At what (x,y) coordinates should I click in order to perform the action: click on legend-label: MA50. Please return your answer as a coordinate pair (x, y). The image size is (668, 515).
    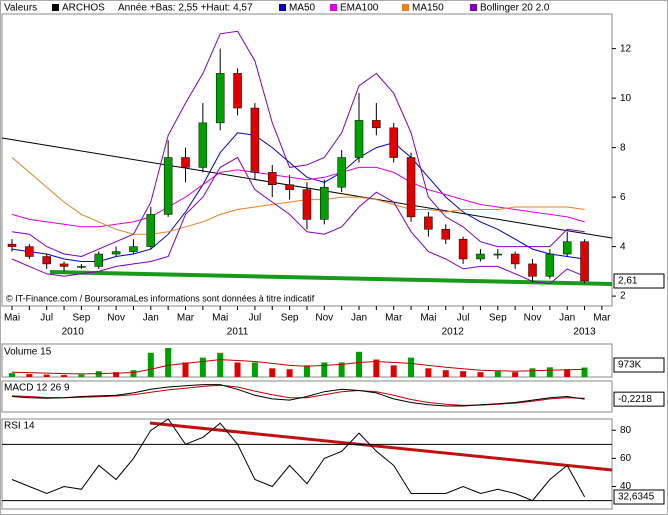
    Looking at the image, I should click on (302, 8).